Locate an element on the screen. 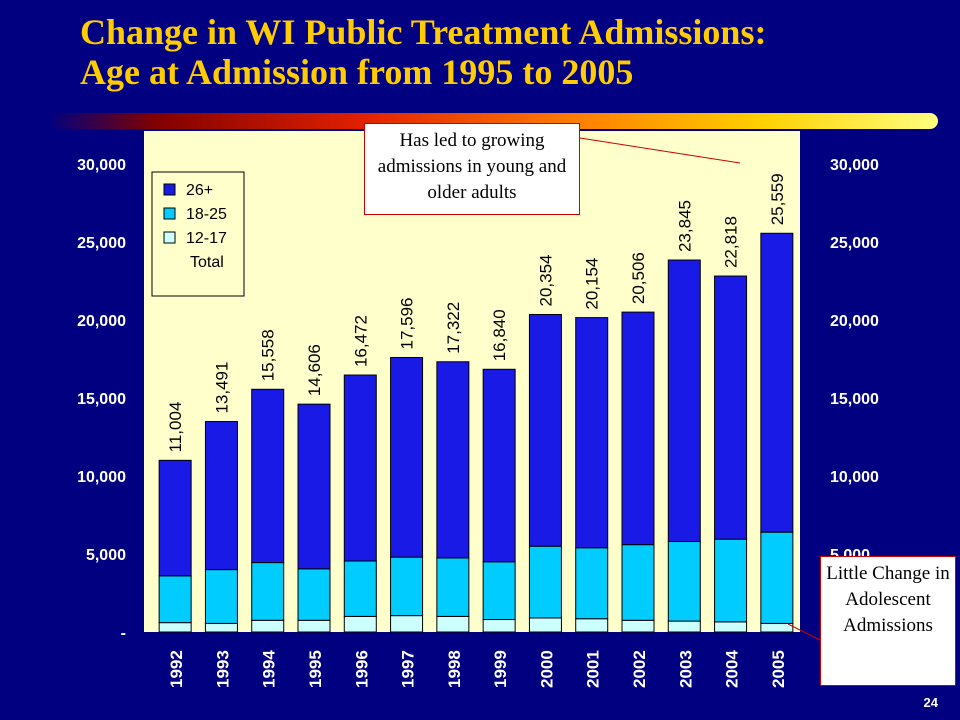 Image resolution: width=960 pixels, height=720 pixels. total-data-label: 16,840 is located at coordinates (499, 335).